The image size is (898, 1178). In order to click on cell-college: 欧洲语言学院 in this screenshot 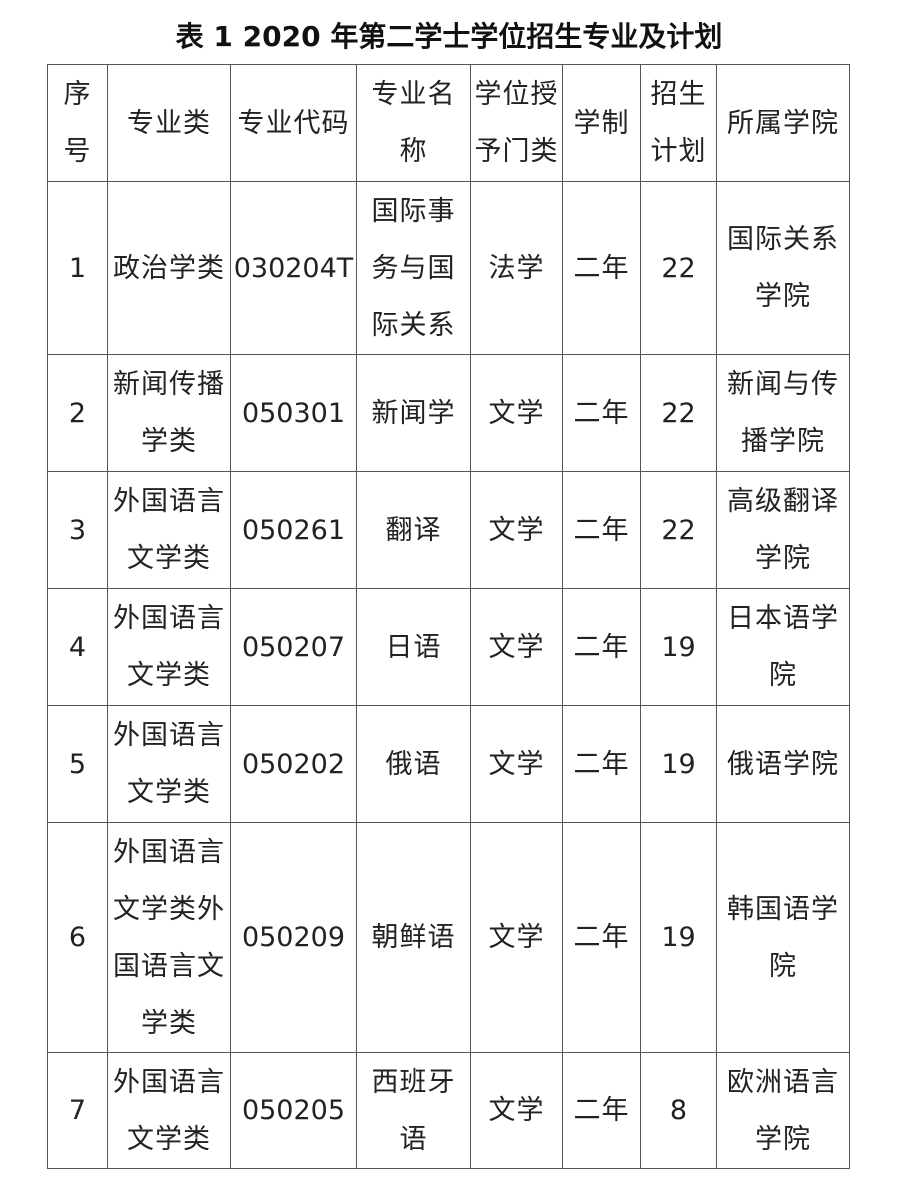, I will do `click(783, 1110)`.